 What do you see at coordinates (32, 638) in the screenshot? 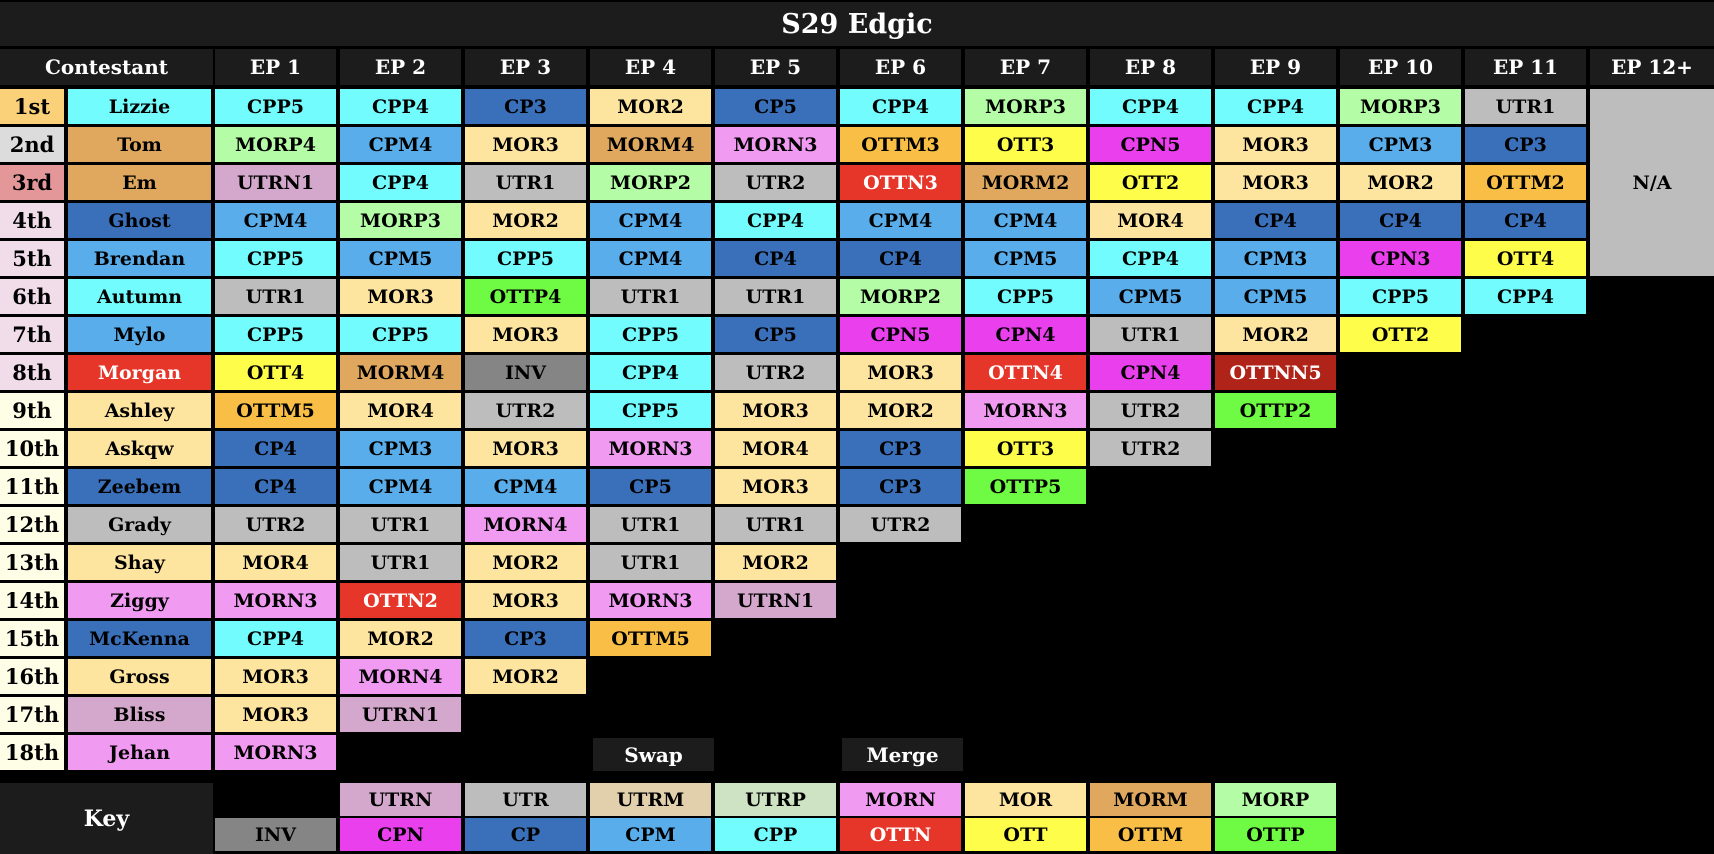
I see `rank-cell: 15th` at bounding box center [32, 638].